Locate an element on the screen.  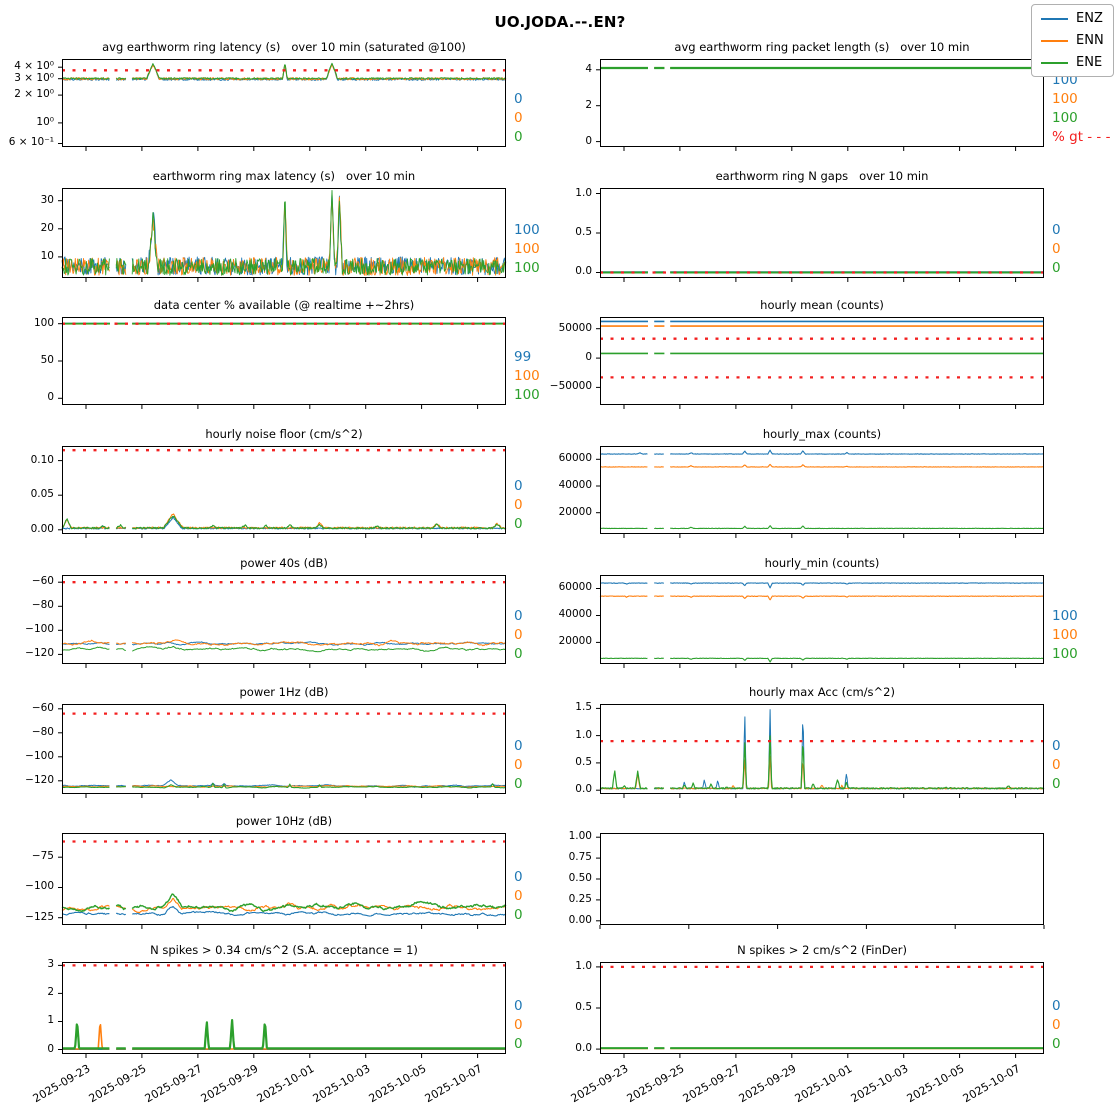
y-tick-label: −80 is located at coordinates (42, 731).